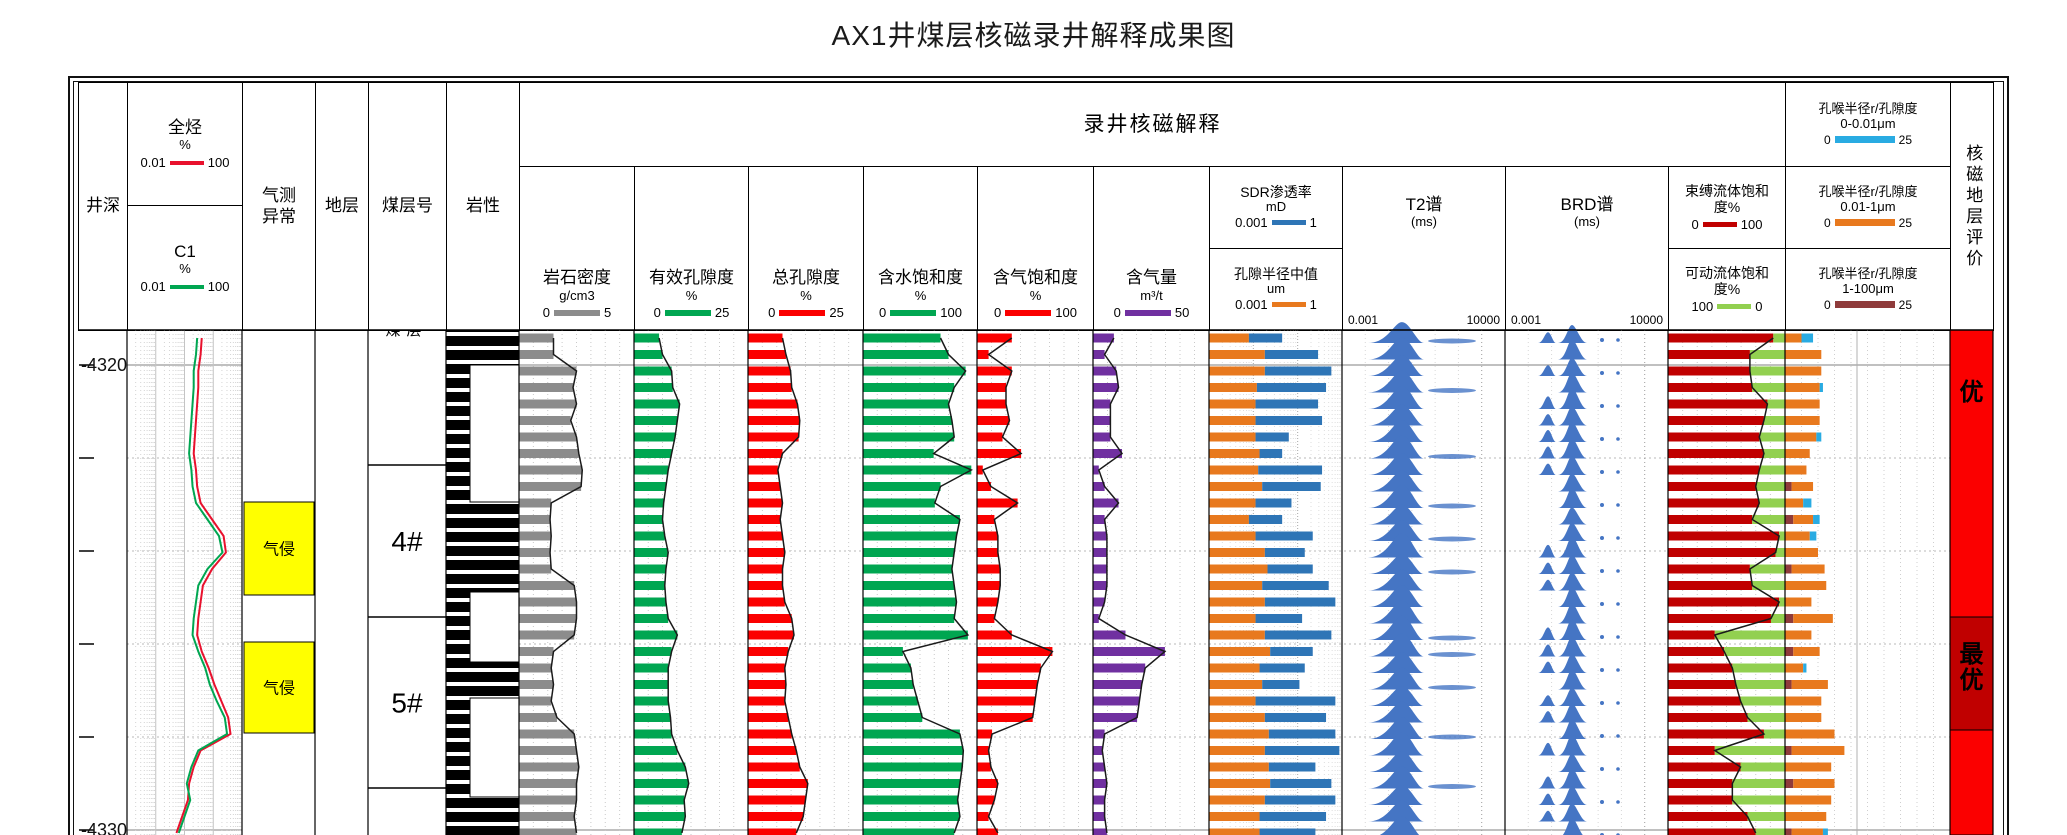  I want to click on sdr-perm-unit: mD, so click(1276, 207).